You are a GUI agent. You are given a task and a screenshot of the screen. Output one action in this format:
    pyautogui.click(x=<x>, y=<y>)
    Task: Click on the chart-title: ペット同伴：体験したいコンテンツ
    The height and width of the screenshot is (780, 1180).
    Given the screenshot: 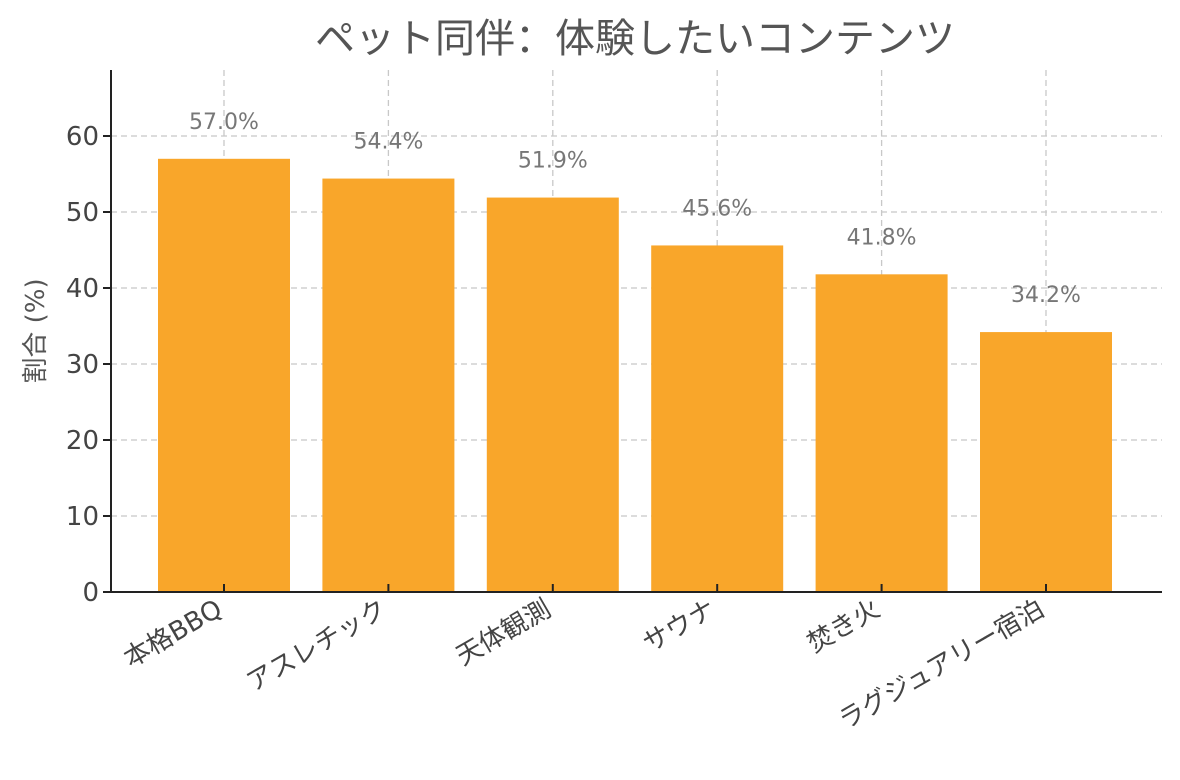 What is the action you would take?
    pyautogui.click(x=635, y=39)
    